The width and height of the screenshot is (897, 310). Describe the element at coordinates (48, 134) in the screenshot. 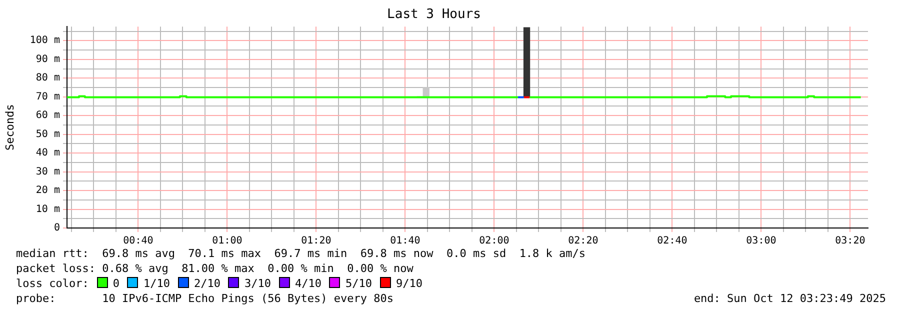

I see `y-tick-label: 50 m` at that location.